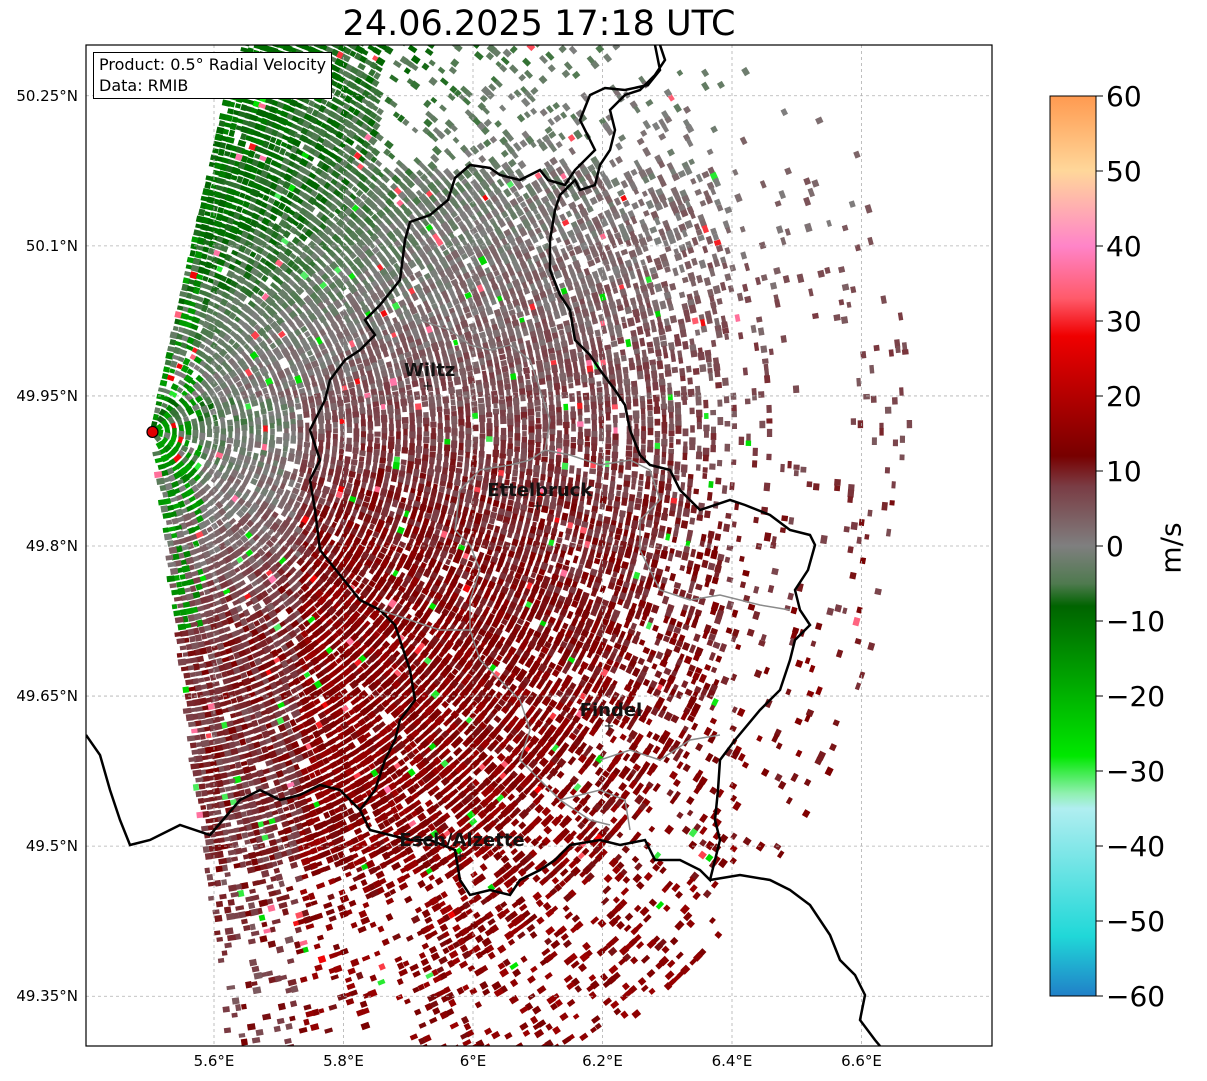 The height and width of the screenshot is (1081, 1207). Describe the element at coordinates (47, 696) in the screenshot. I see `lat-tick-label: 49.65°N` at that location.